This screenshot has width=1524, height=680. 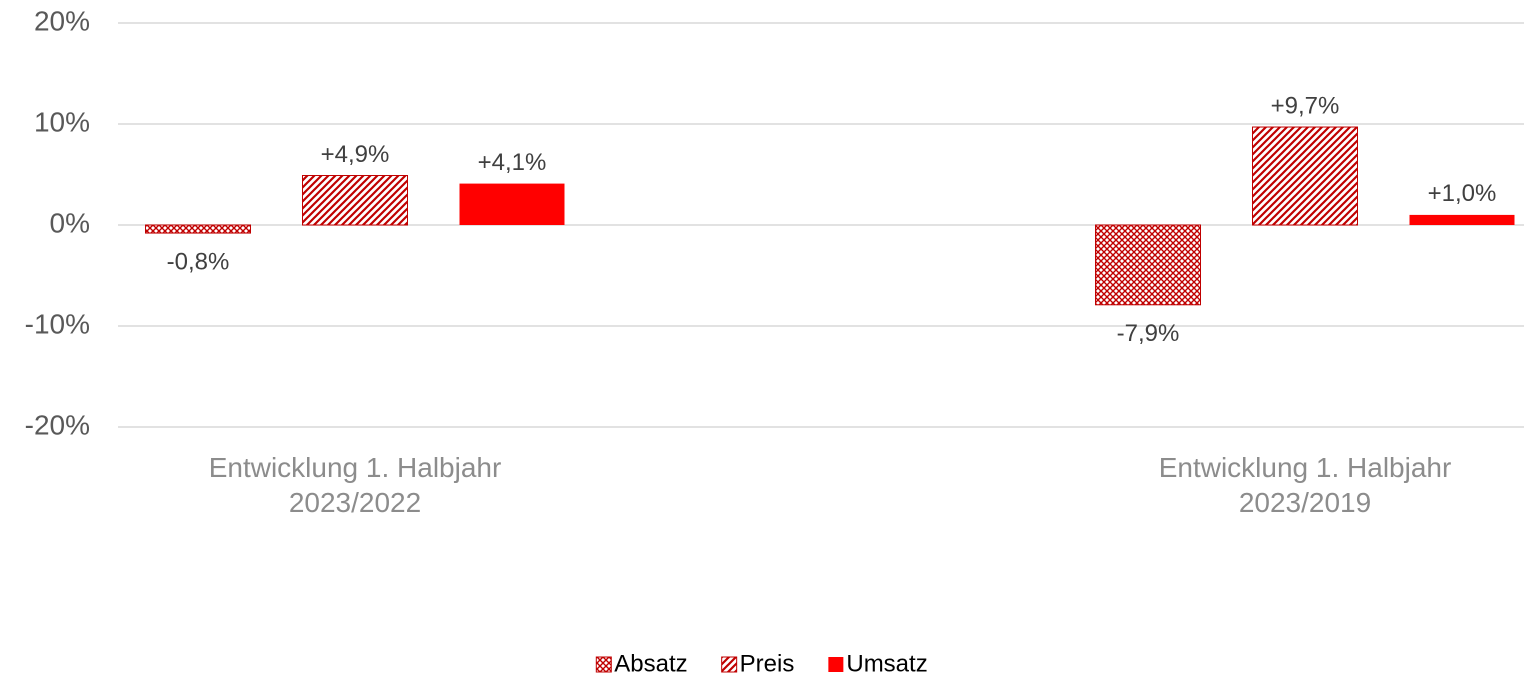 I want to click on legend-label: Umsatz, so click(x=886, y=663).